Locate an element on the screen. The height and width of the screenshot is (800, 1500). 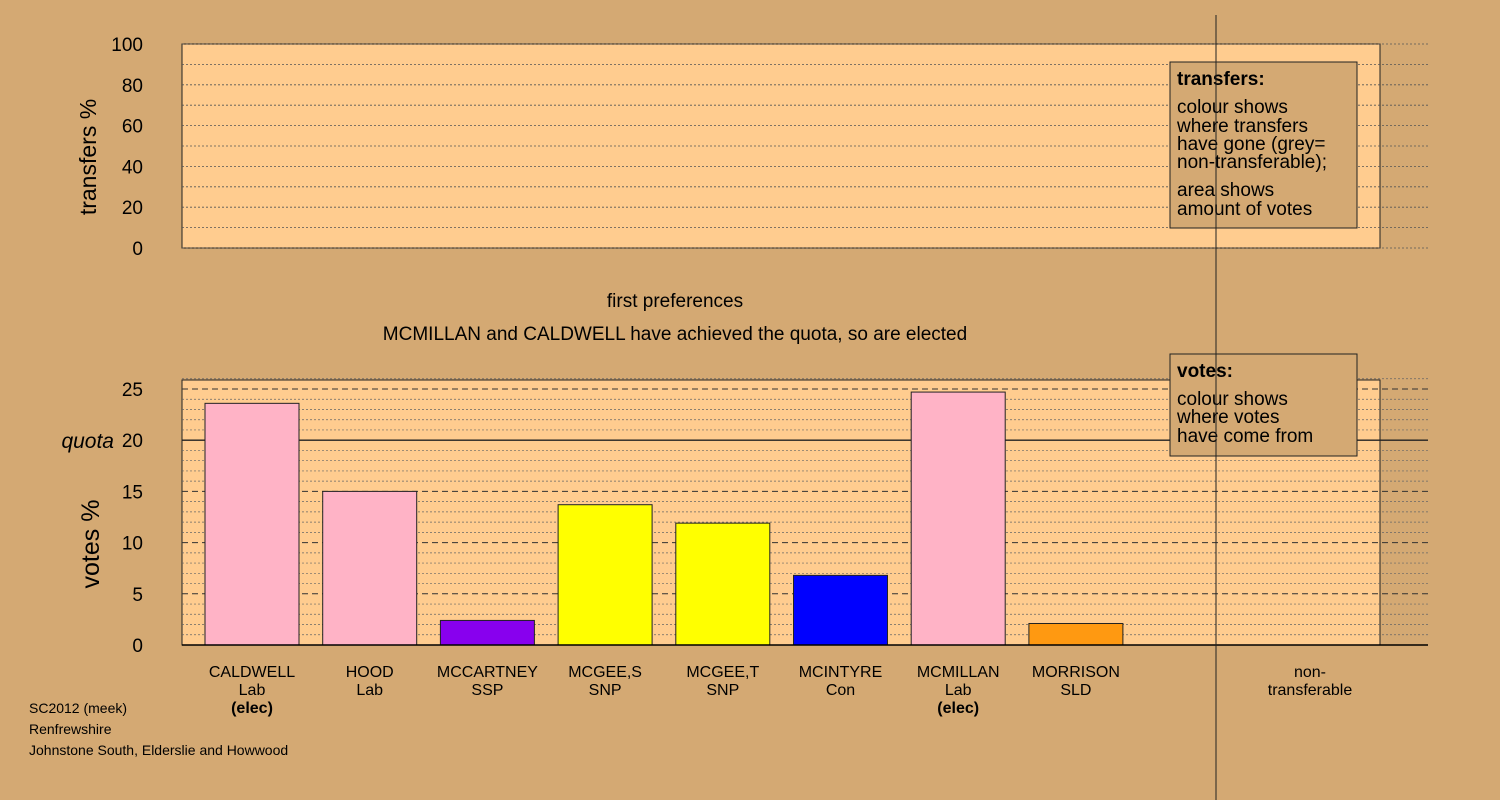
transfers-legend-line: area shows is located at coordinates (1225, 190).